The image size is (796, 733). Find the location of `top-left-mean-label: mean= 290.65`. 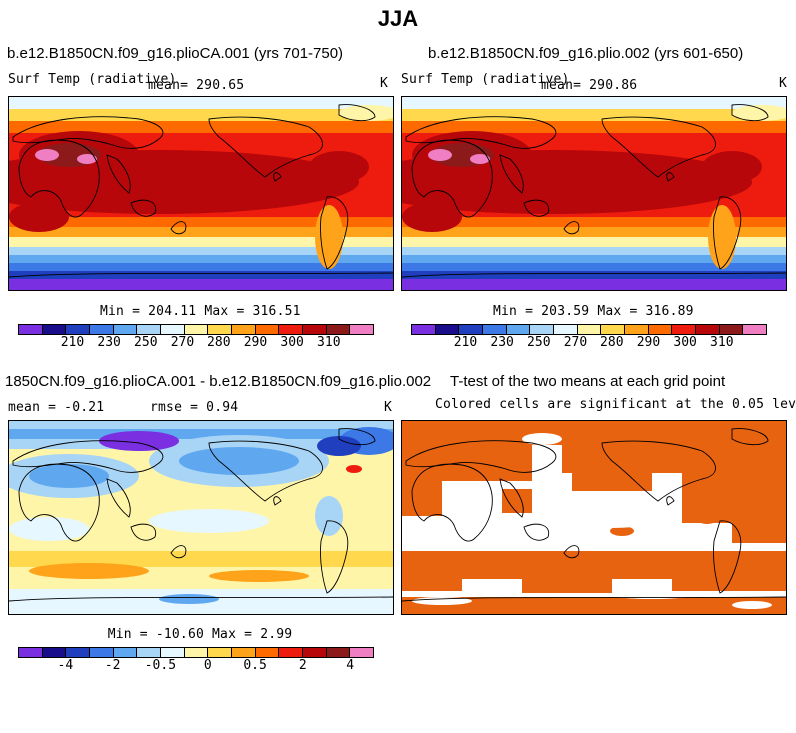

top-left-mean-label: mean= 290.65 is located at coordinates (196, 85).